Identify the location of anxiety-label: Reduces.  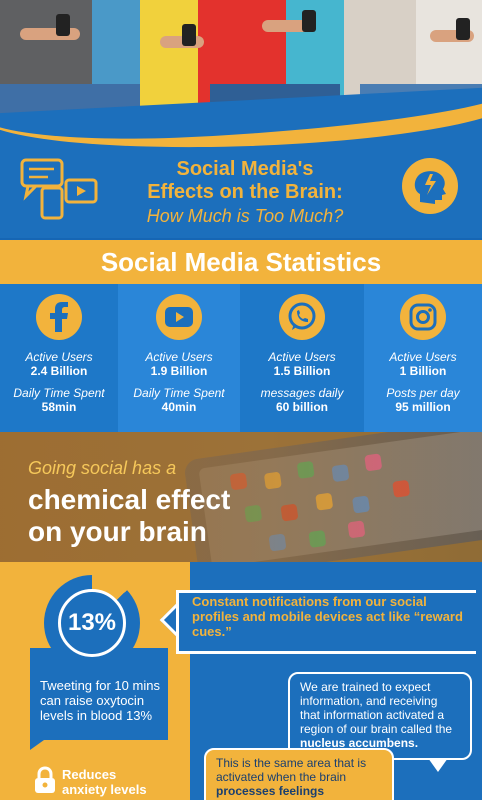
(89, 774).